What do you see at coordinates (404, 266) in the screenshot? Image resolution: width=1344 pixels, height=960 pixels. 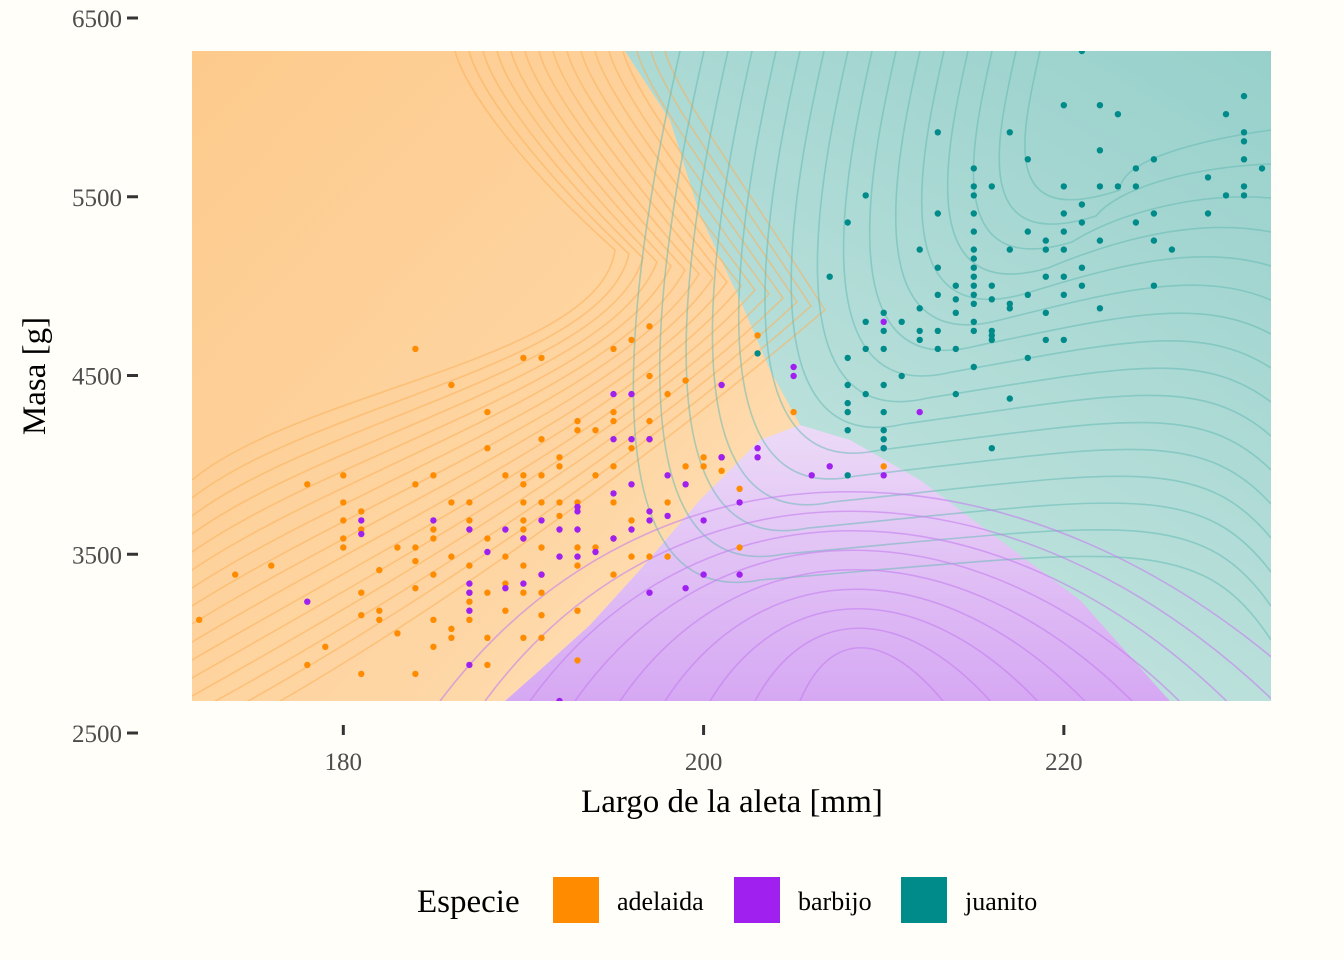 I see `contour-adelaida` at bounding box center [404, 266].